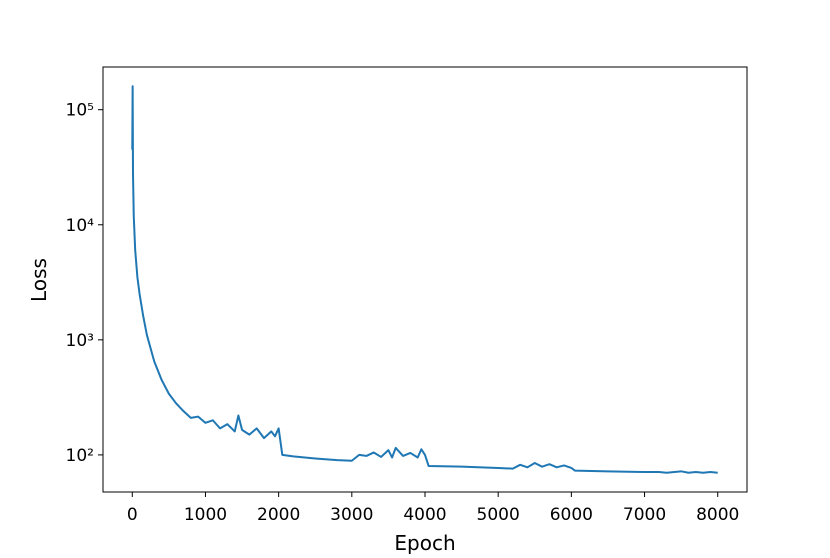 This screenshot has height=558, width=830. Describe the element at coordinates (39, 280) in the screenshot. I see `y-axis-label: Loss` at that location.